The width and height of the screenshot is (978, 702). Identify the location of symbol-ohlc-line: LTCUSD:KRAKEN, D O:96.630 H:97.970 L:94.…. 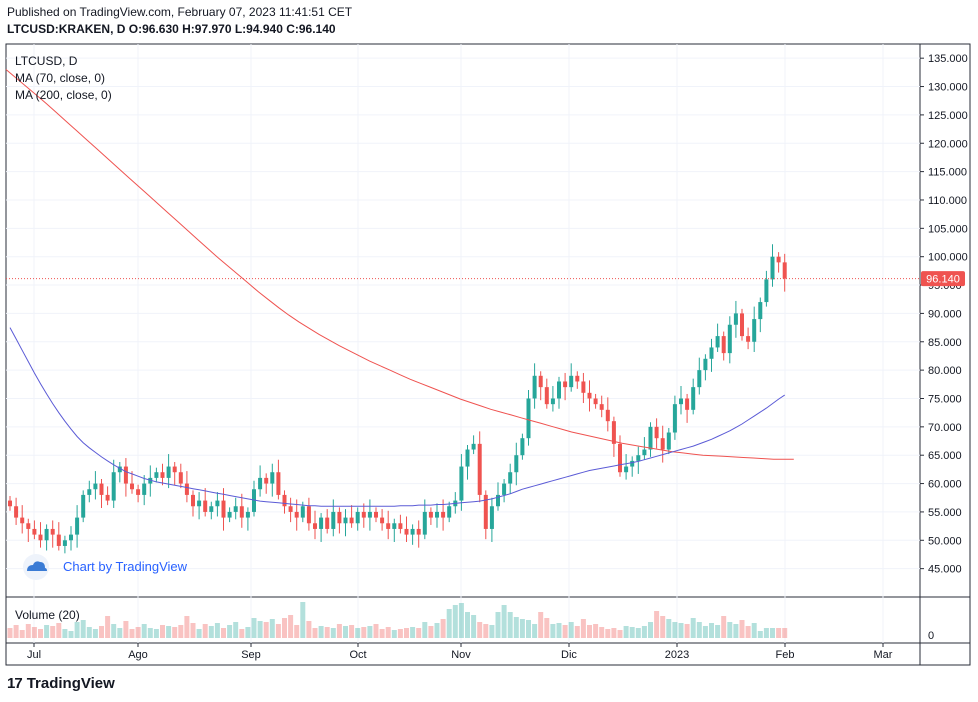
(171, 29).